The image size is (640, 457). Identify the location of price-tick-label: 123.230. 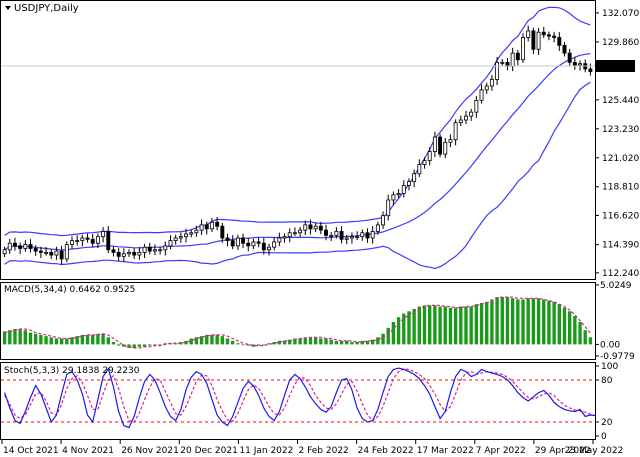
(620, 130).